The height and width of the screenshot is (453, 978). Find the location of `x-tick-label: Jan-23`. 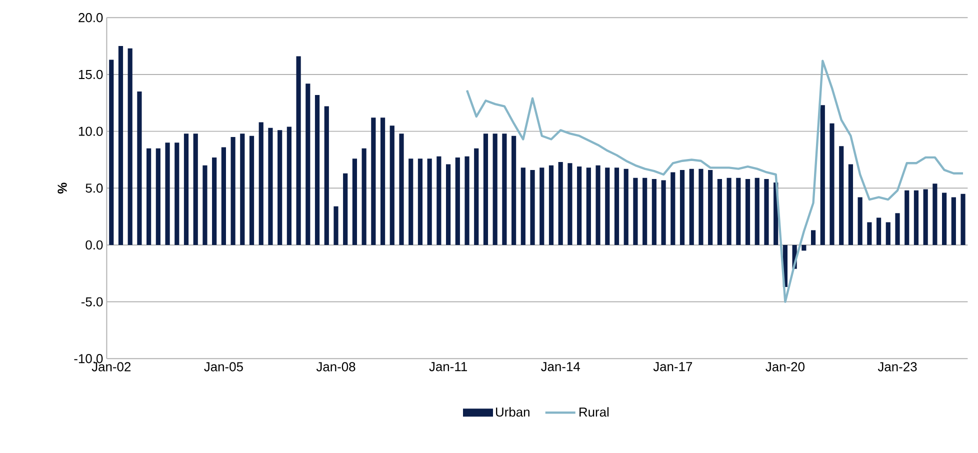

x-tick-label: Jan-23 is located at coordinates (897, 367).